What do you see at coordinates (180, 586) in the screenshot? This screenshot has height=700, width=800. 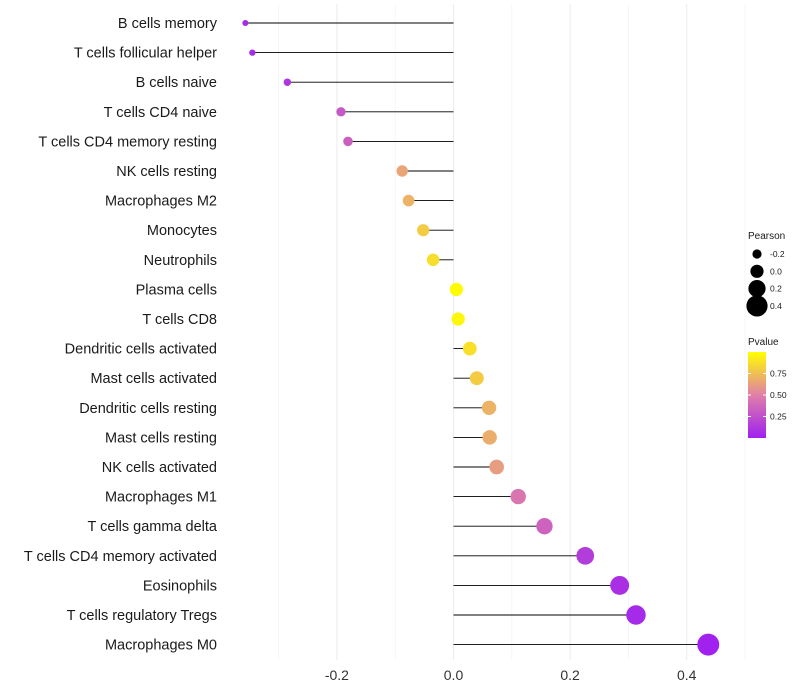 I see `category-label: Eosinophils` at bounding box center [180, 586].